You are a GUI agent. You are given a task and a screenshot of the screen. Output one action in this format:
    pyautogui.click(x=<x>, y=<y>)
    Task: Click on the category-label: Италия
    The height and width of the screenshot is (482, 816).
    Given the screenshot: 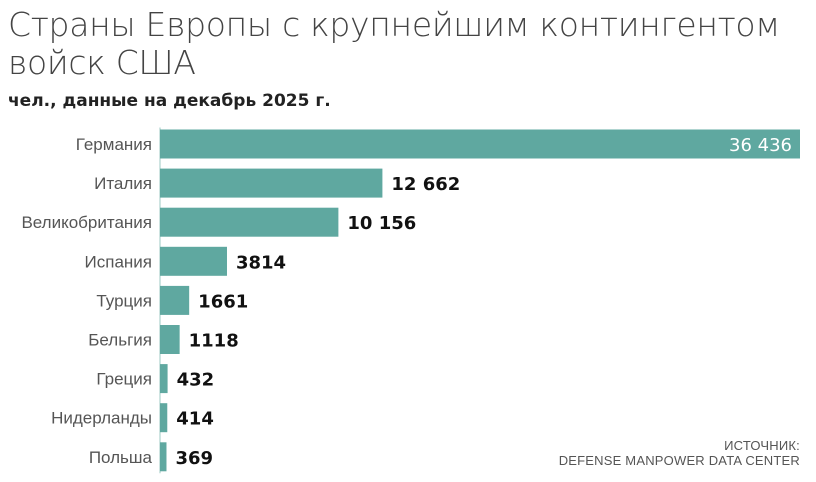 What is the action you would take?
    pyautogui.click(x=123, y=183)
    